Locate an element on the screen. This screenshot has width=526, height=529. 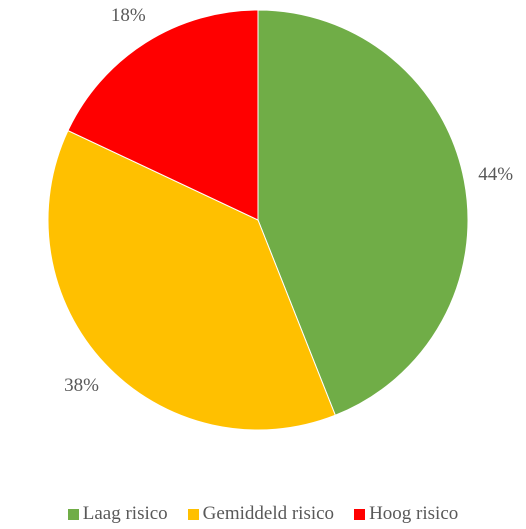
legend-swatch-gemiddeld-risico is located at coordinates (193, 514).